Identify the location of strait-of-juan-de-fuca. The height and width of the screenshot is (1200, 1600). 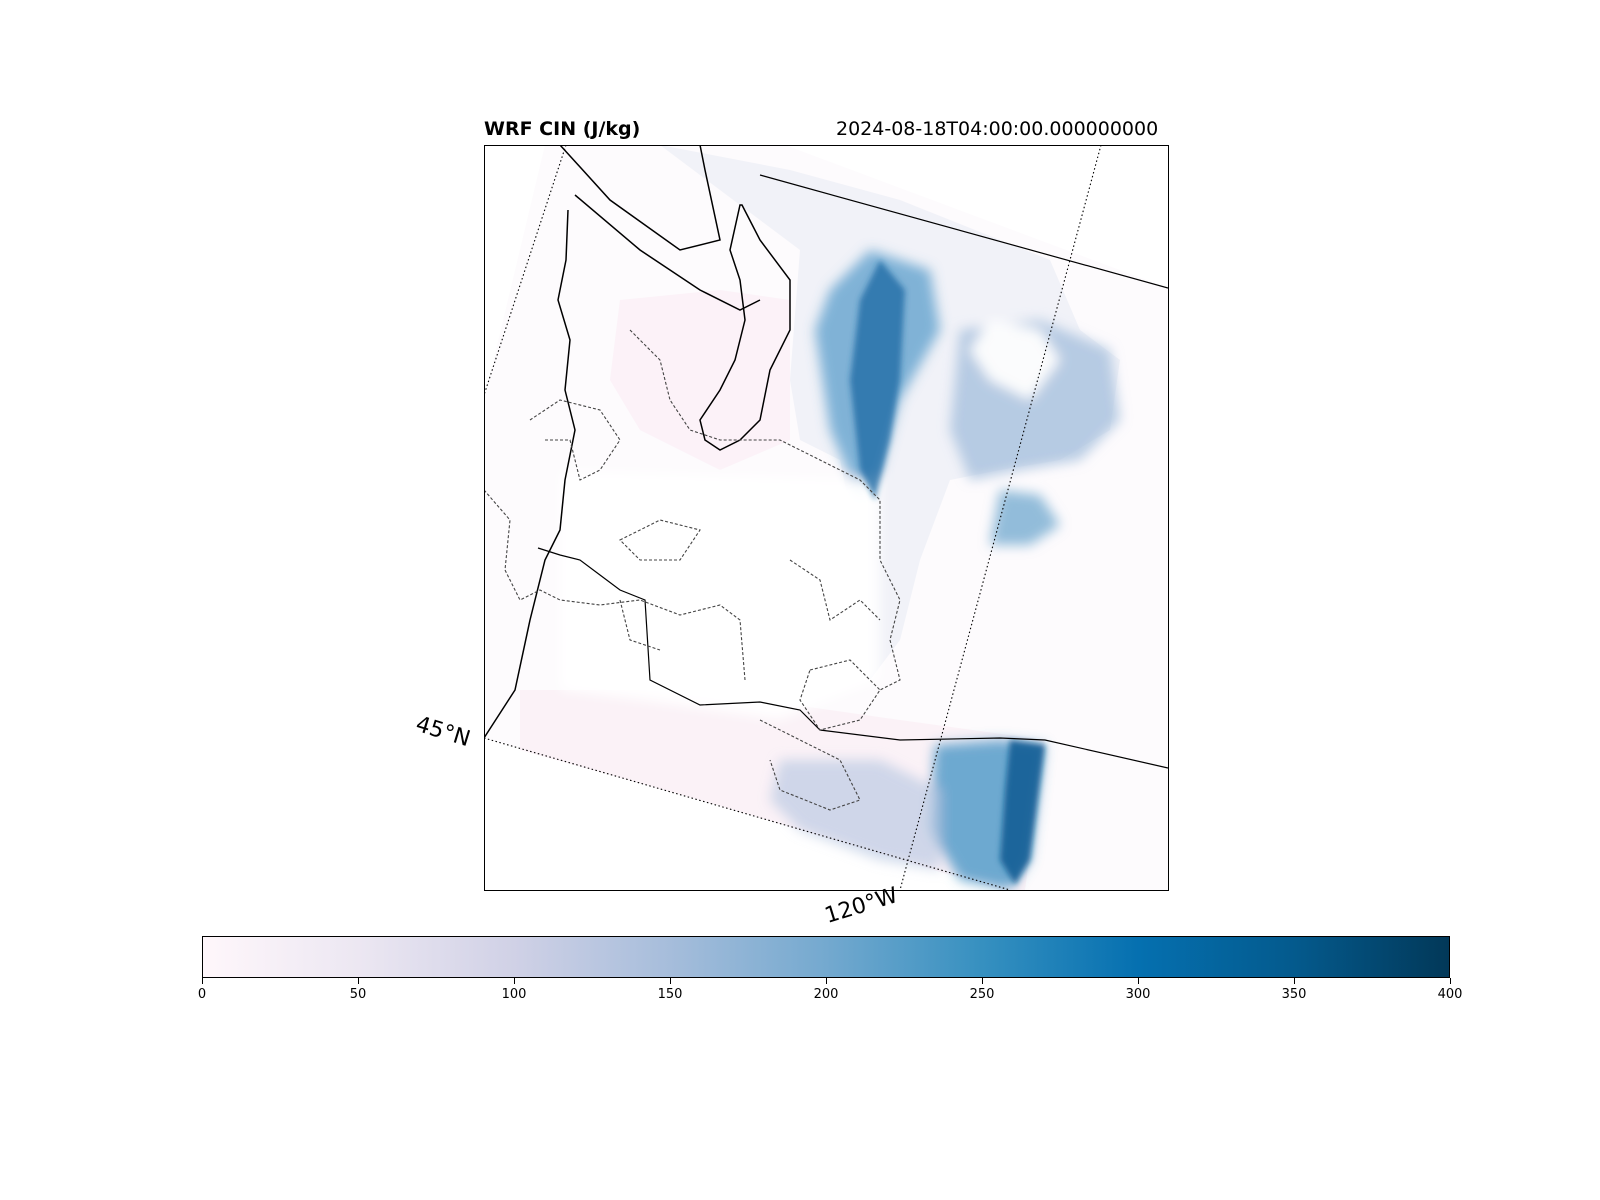
(667, 252).